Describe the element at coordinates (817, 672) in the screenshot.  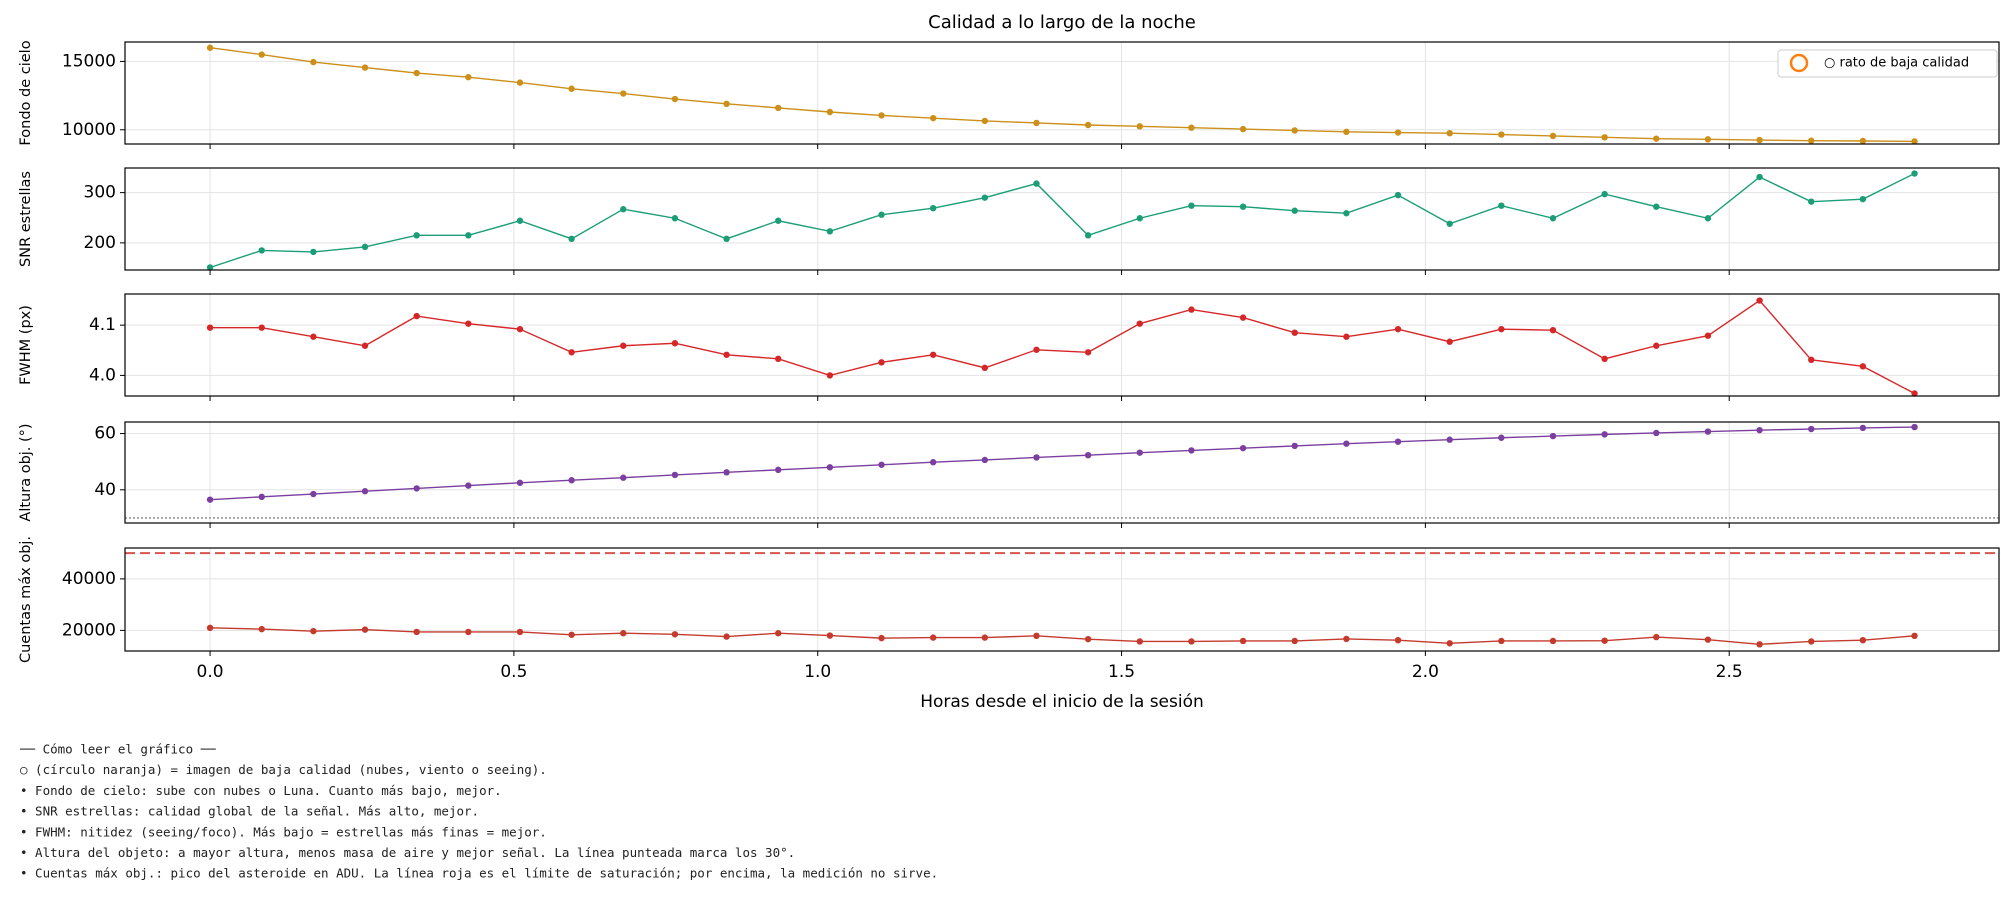
I see `x-tick-label: 1.0` at that location.